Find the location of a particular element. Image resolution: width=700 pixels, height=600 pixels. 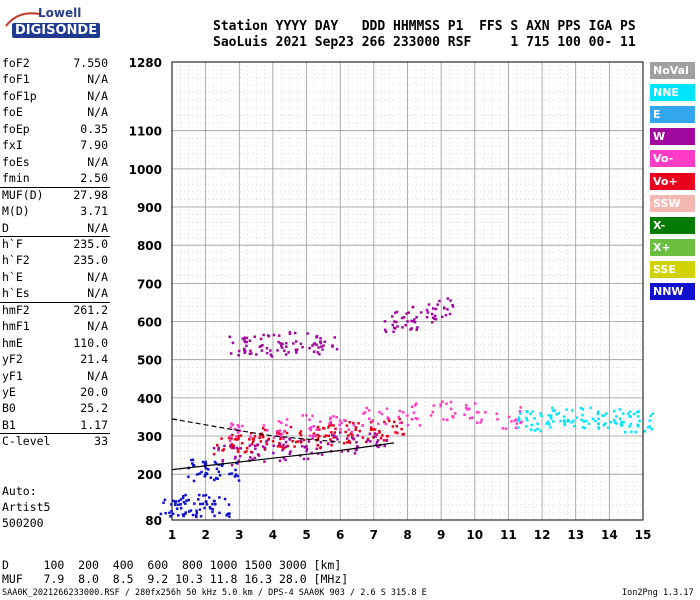

param-name: hmE is located at coordinates (12, 342).